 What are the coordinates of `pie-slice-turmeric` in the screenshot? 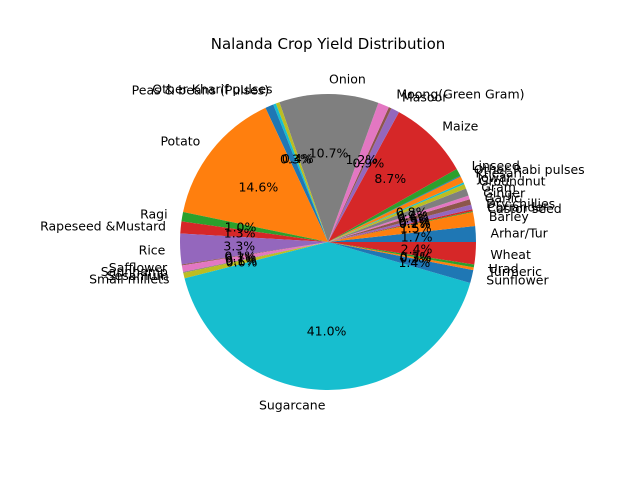 It's located at (401, 256).